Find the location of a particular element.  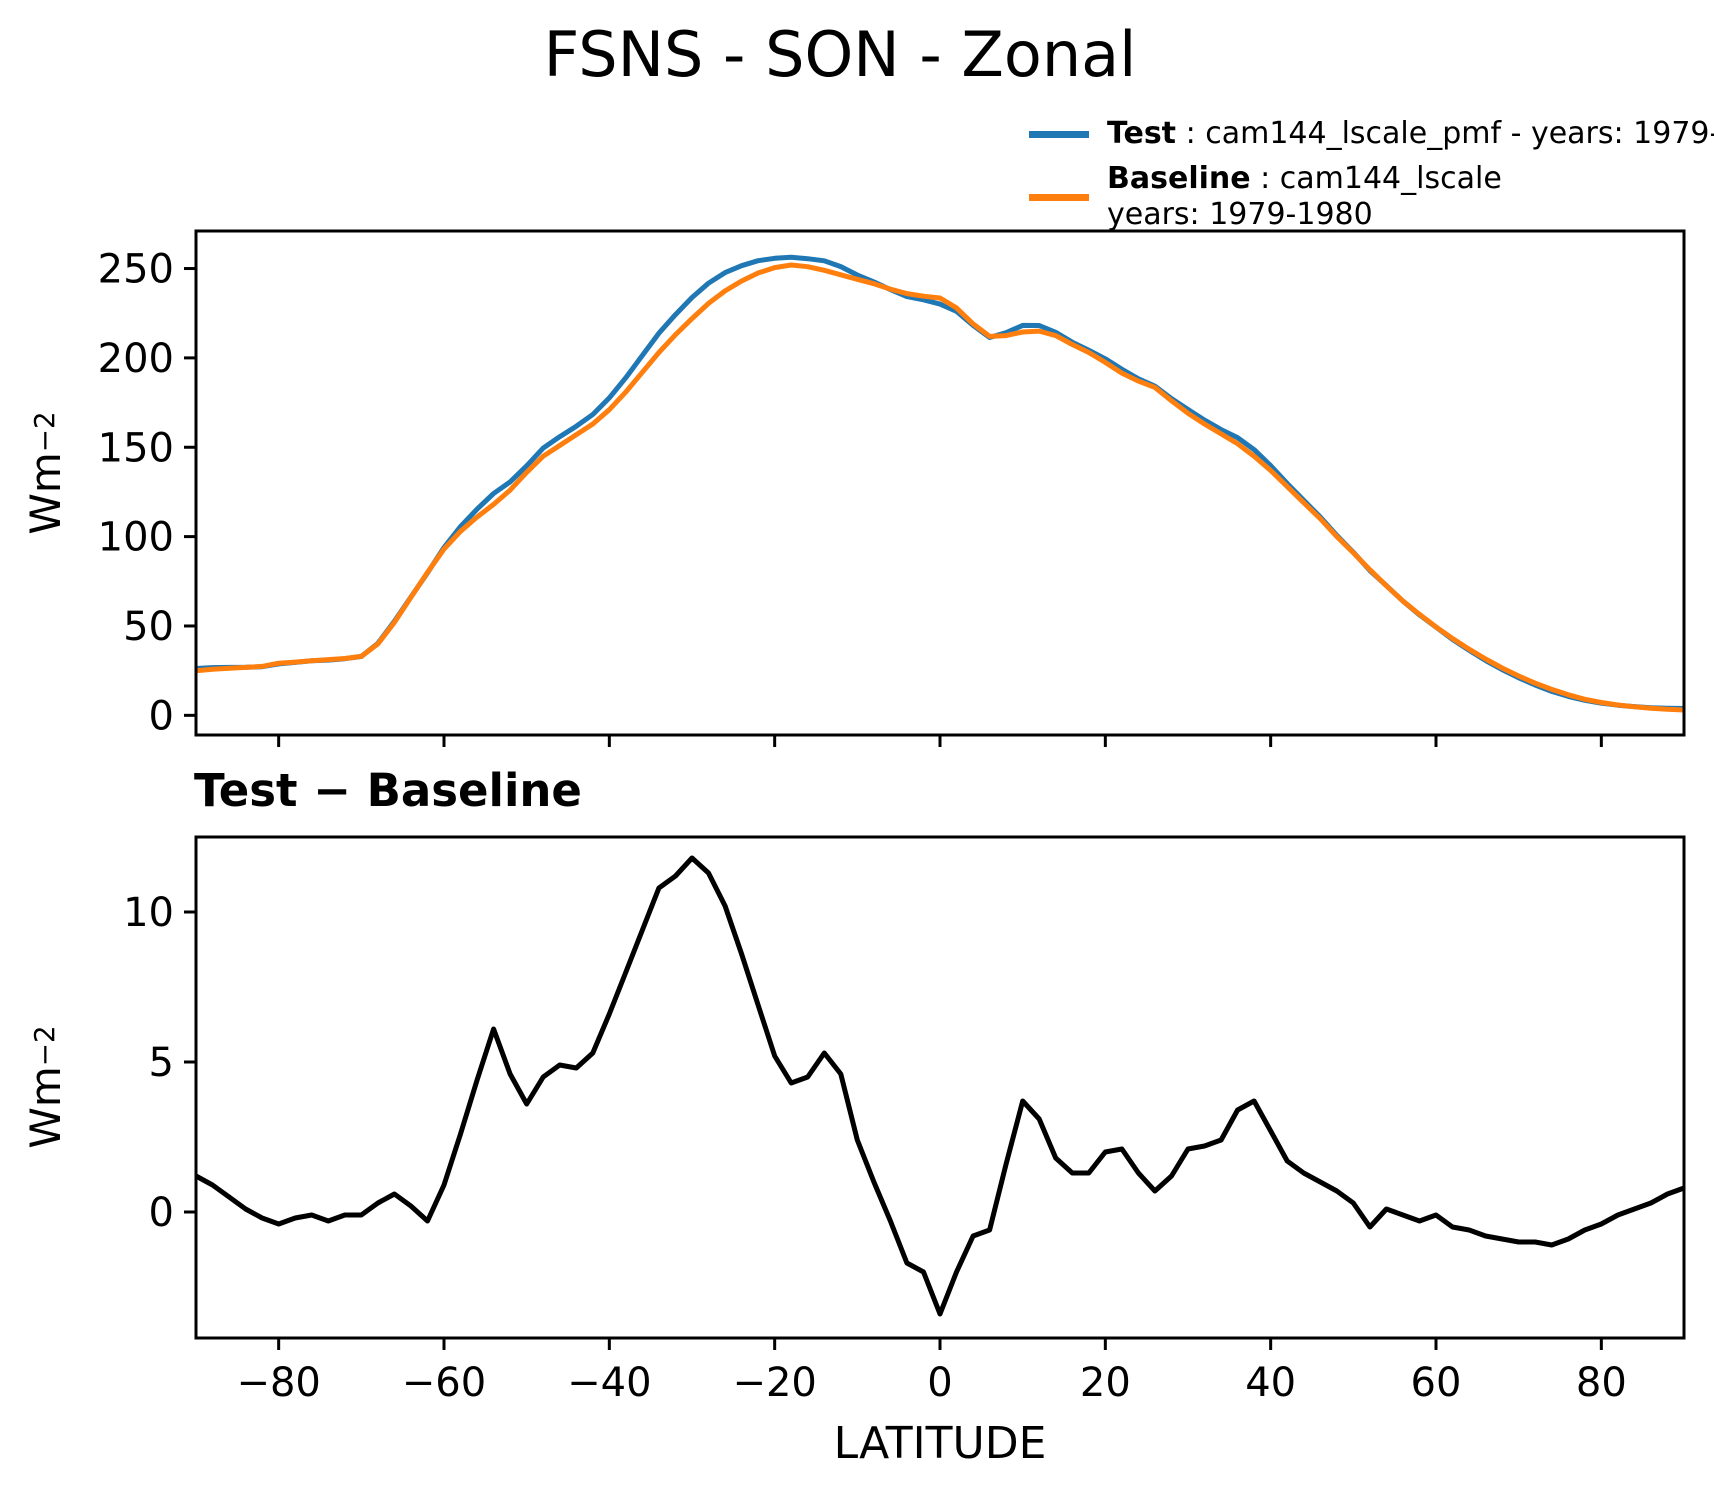

legend-test-sep: : is located at coordinates (1191, 133).